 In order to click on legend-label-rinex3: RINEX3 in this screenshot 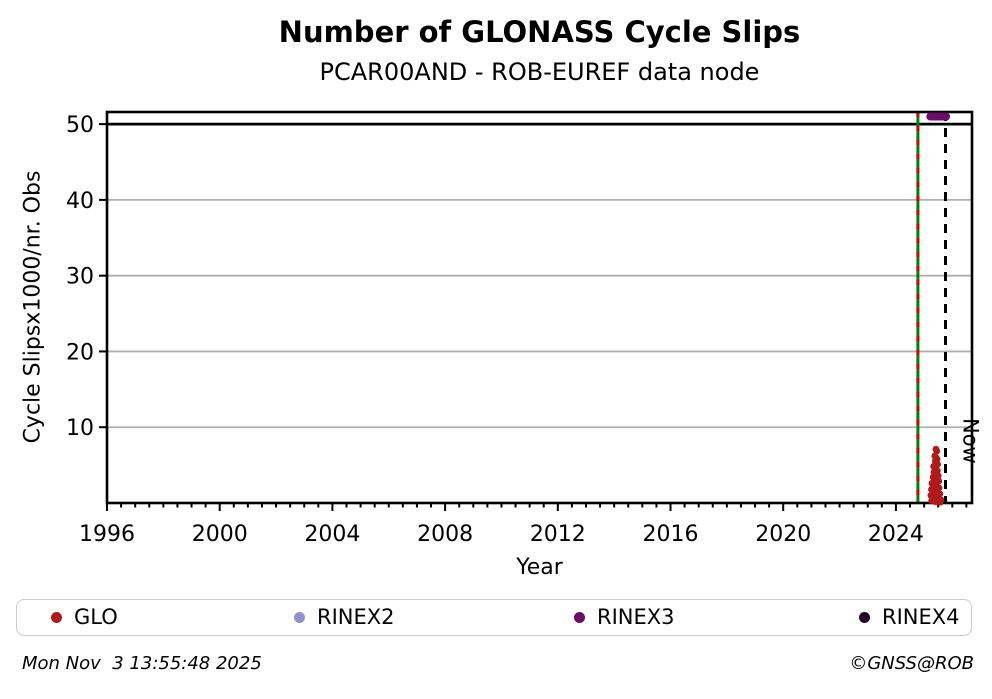, I will do `click(636, 617)`.